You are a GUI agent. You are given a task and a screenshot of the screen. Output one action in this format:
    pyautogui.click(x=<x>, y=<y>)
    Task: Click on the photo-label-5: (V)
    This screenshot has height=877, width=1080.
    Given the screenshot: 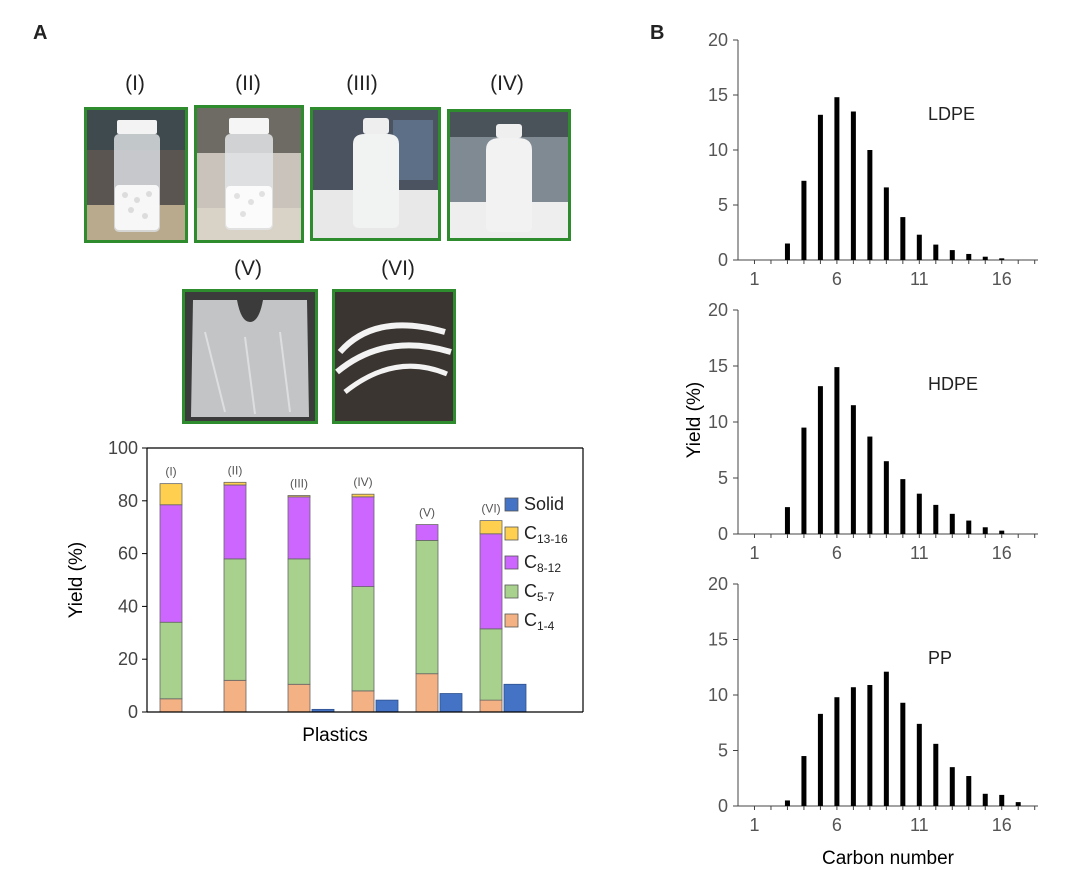 What is the action you would take?
    pyautogui.click(x=248, y=268)
    